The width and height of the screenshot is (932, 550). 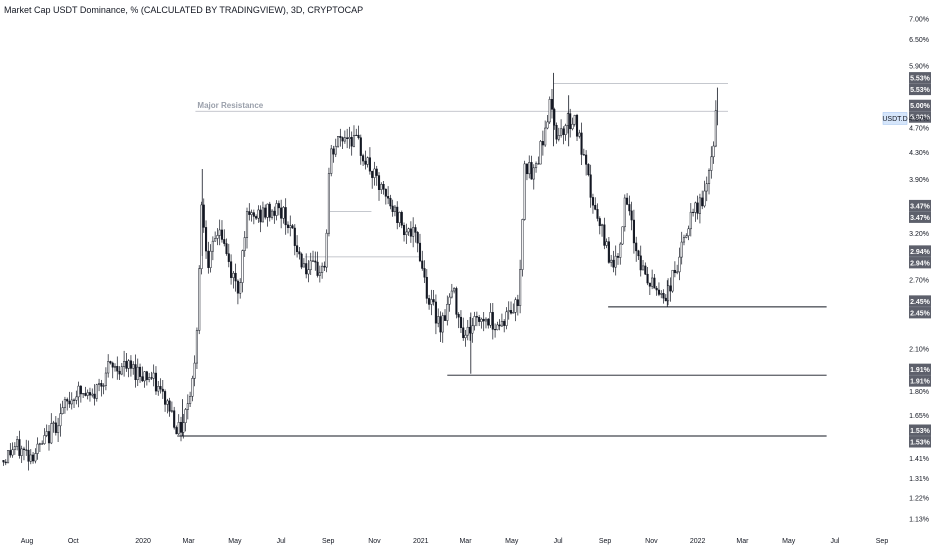 I want to click on level-badge: 5.00% 5.00%, so click(x=920, y=111).